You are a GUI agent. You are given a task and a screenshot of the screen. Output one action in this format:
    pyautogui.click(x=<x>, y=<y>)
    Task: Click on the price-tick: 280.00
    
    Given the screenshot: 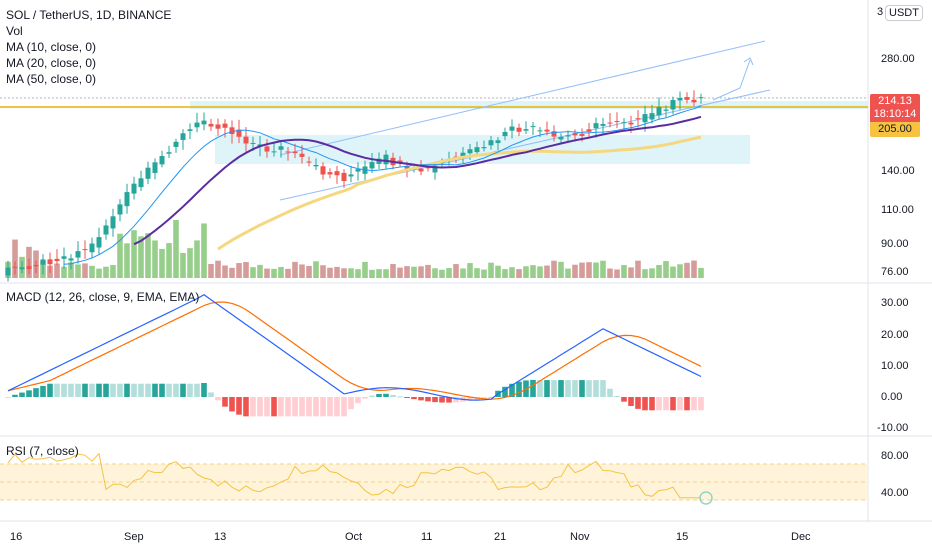 What is the action you would take?
    pyautogui.click(x=898, y=59)
    